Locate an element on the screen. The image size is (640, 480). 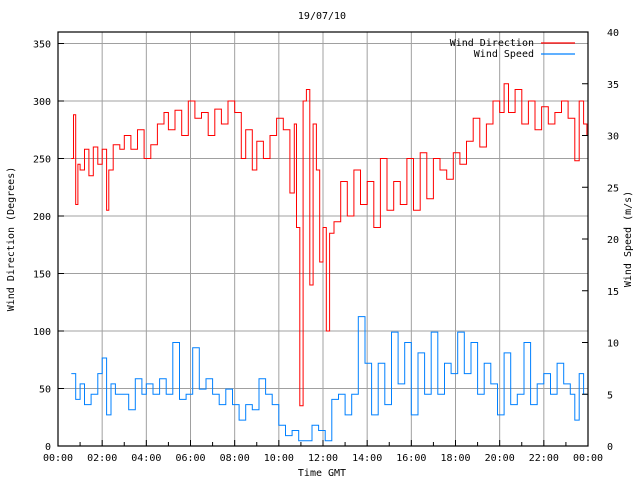
x-tick-label: 06:00 is located at coordinates (190, 458).